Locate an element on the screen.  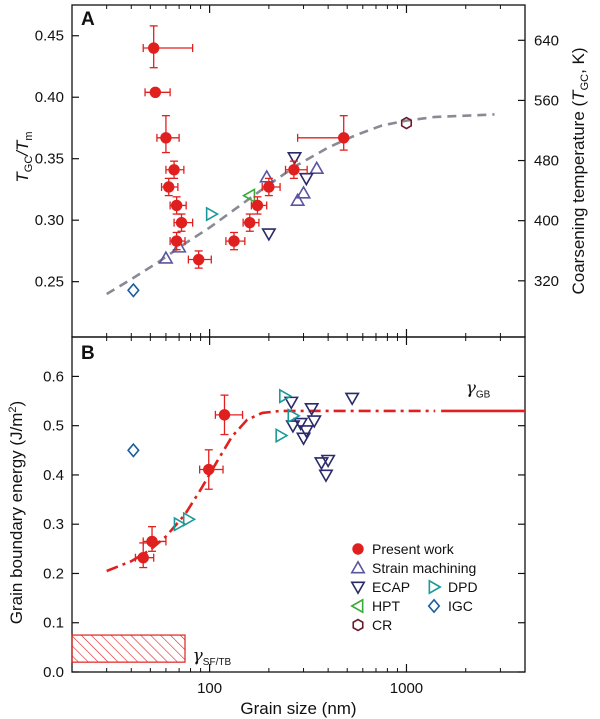
y-axis-title-b: Grain boundary energy (J/m2) is located at coordinates (16, 512).